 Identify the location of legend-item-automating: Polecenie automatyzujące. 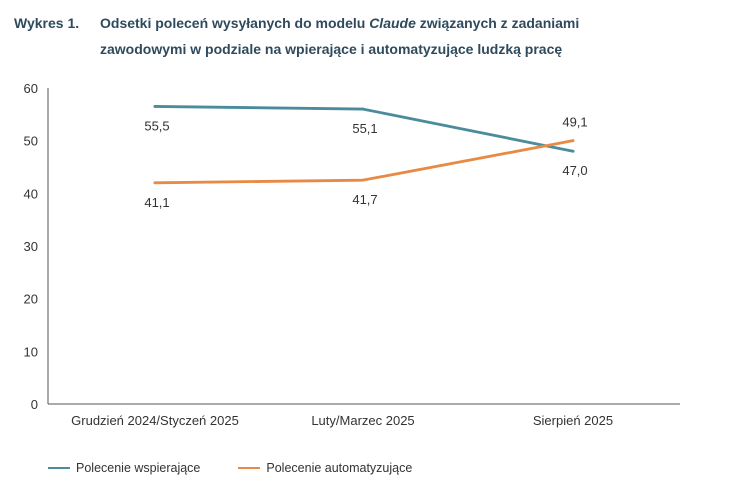
(325, 468).